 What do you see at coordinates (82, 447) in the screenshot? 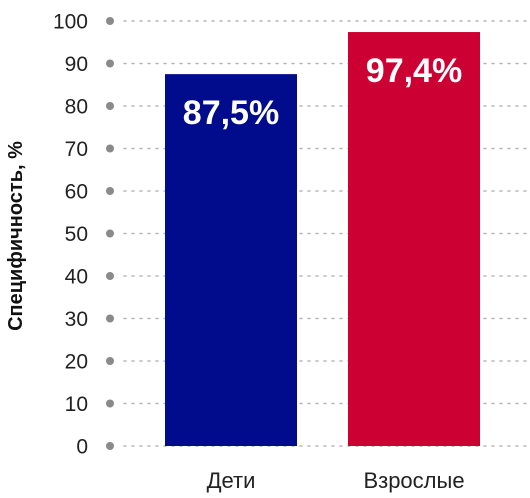
I see `y-tick-label: 0` at bounding box center [82, 447].